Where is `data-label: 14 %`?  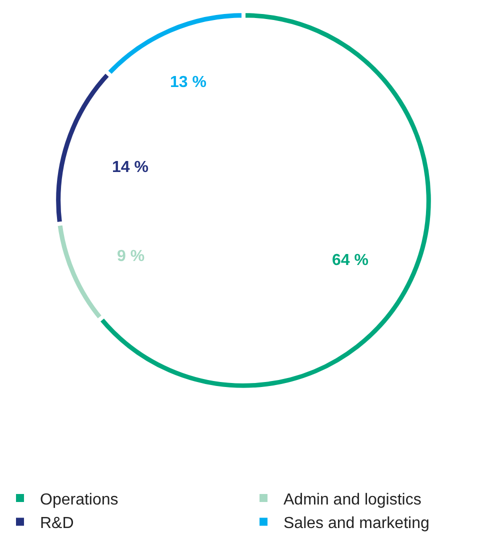 data-label: 14 % is located at coordinates (130, 167).